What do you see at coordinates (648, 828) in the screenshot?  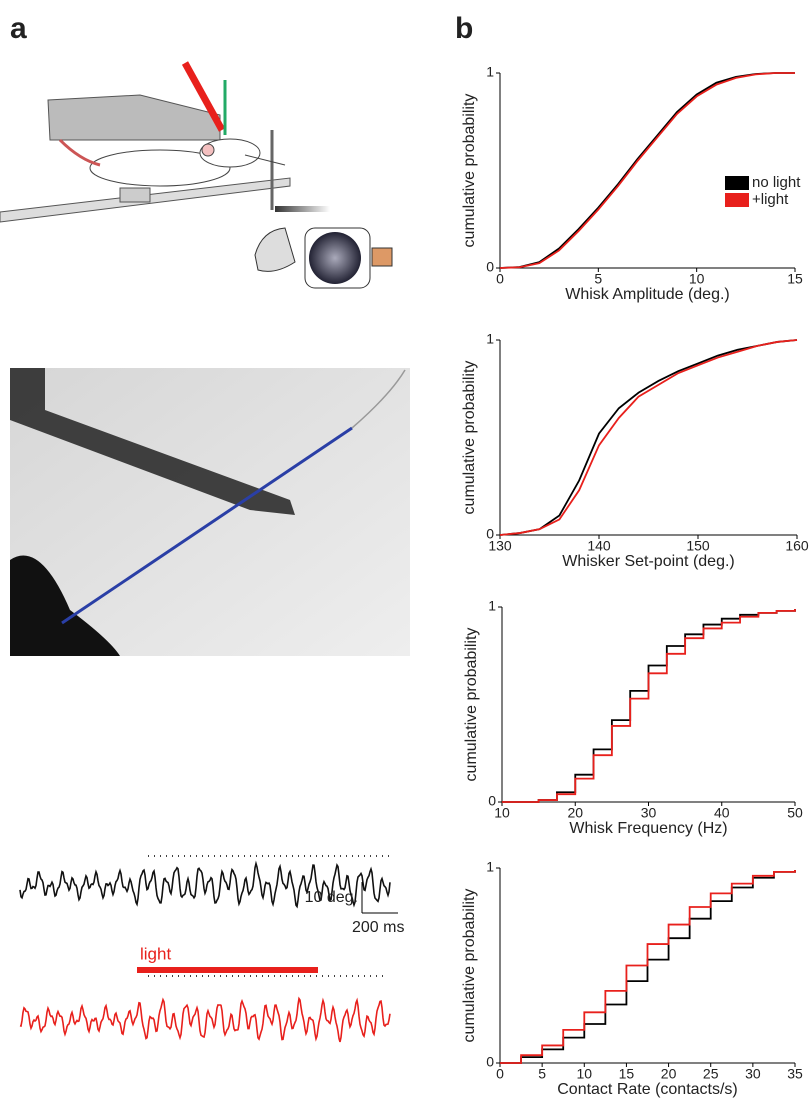 I see `x-axis-label: Whisk Frequency (Hz)` at bounding box center [648, 828].